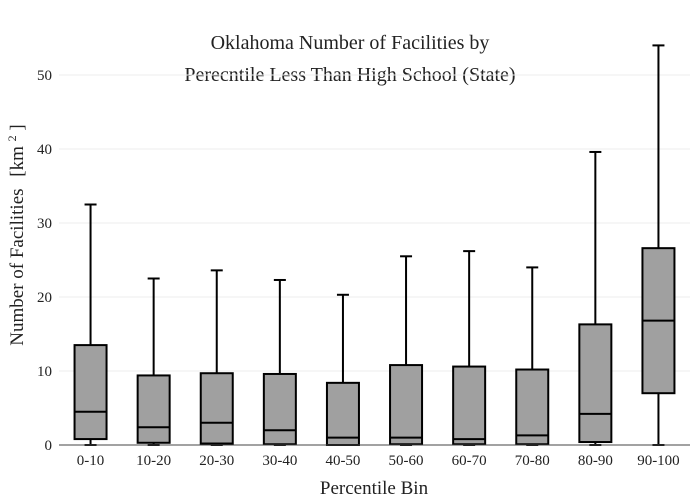  I want to click on x-tick-label-40-50: 40-50, so click(342, 461).